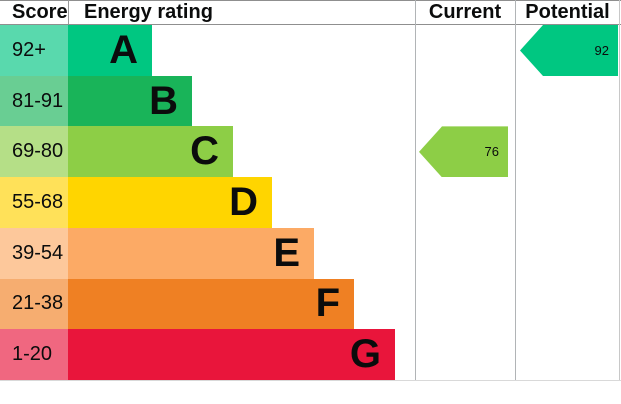 The height and width of the screenshot is (404, 621). What do you see at coordinates (207, 50) in the screenshot?
I see `band-row-a: 92+ A` at bounding box center [207, 50].